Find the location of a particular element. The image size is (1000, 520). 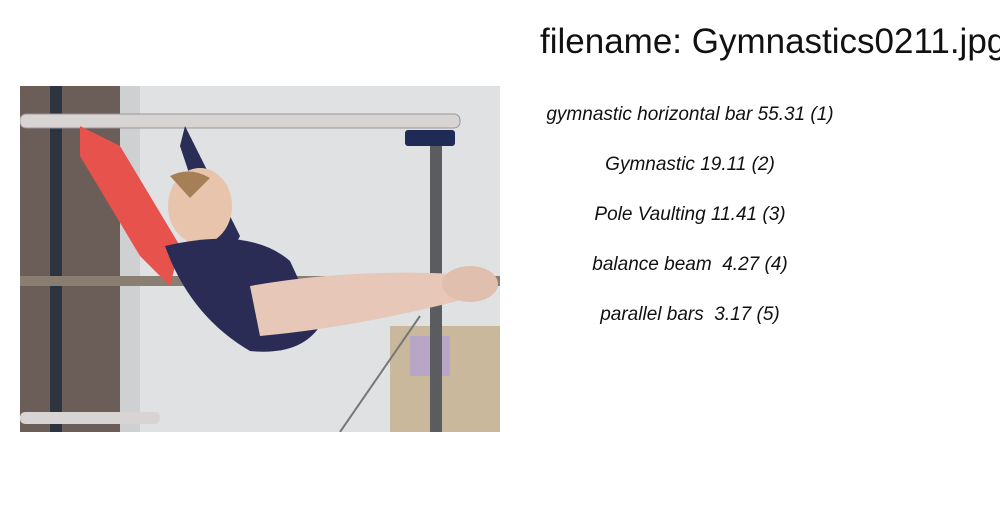

prediction: gymnastic horizontal bar 55.31 (1) is located at coordinates (690, 114).